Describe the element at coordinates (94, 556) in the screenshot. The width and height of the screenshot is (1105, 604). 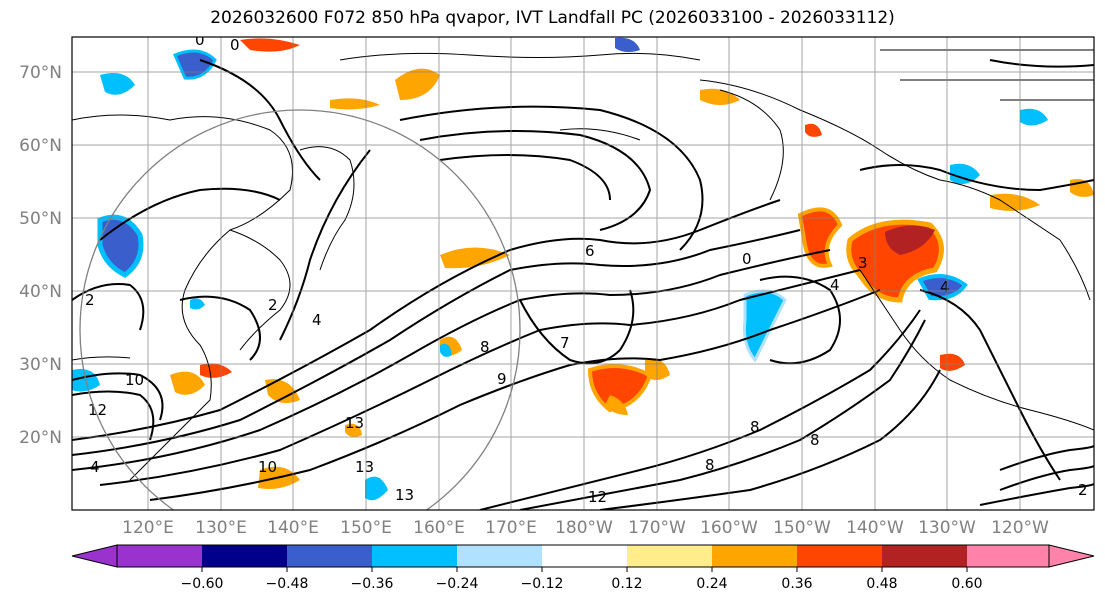
I see `colorbar-min-extend` at that location.